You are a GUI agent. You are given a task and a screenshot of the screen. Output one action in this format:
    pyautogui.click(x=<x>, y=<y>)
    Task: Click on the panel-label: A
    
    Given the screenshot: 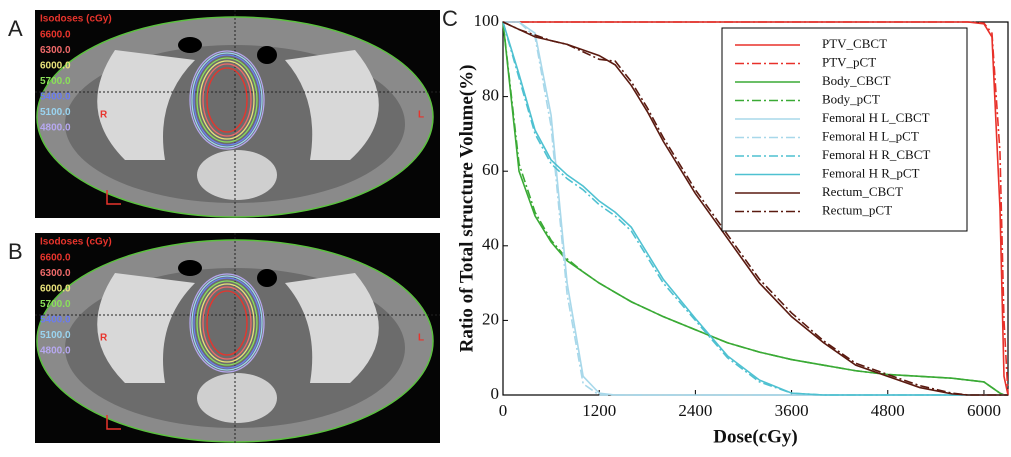 What is the action you would take?
    pyautogui.click(x=15, y=28)
    